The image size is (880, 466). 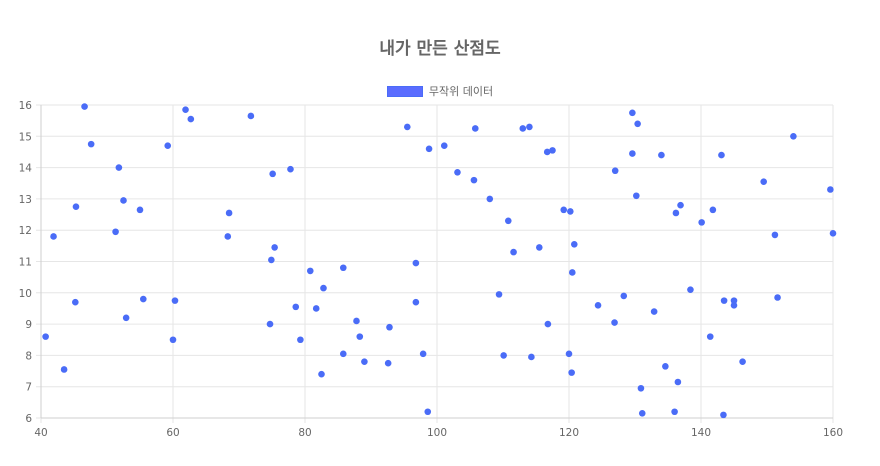 What do you see at coordinates (461, 91) in the screenshot?
I see `legend-label: 무작위 데이터` at bounding box center [461, 91].